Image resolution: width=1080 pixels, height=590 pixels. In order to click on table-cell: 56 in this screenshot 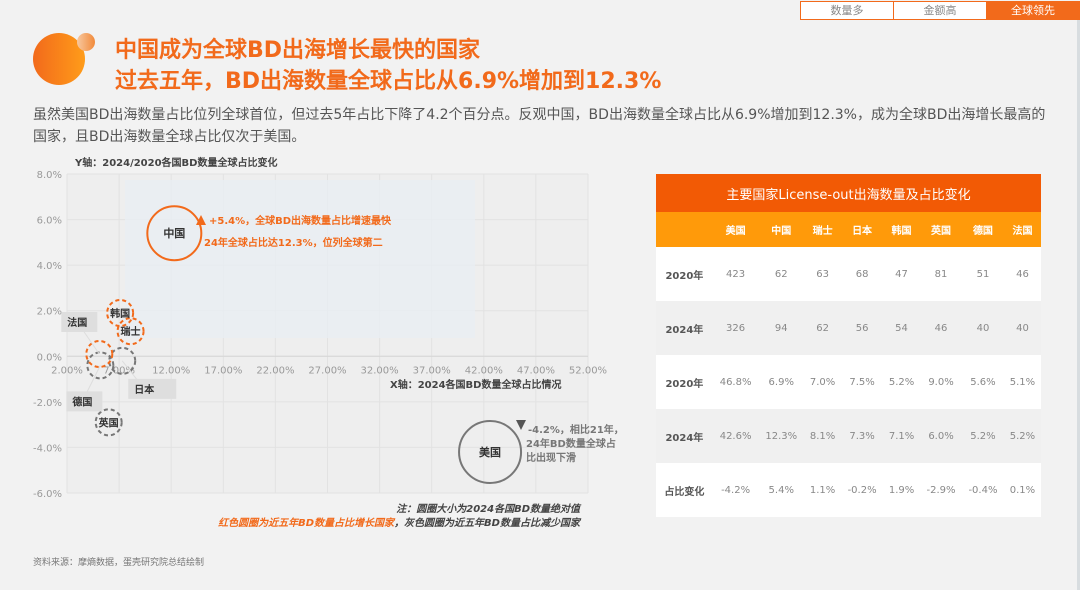, I will do `click(862, 328)`.